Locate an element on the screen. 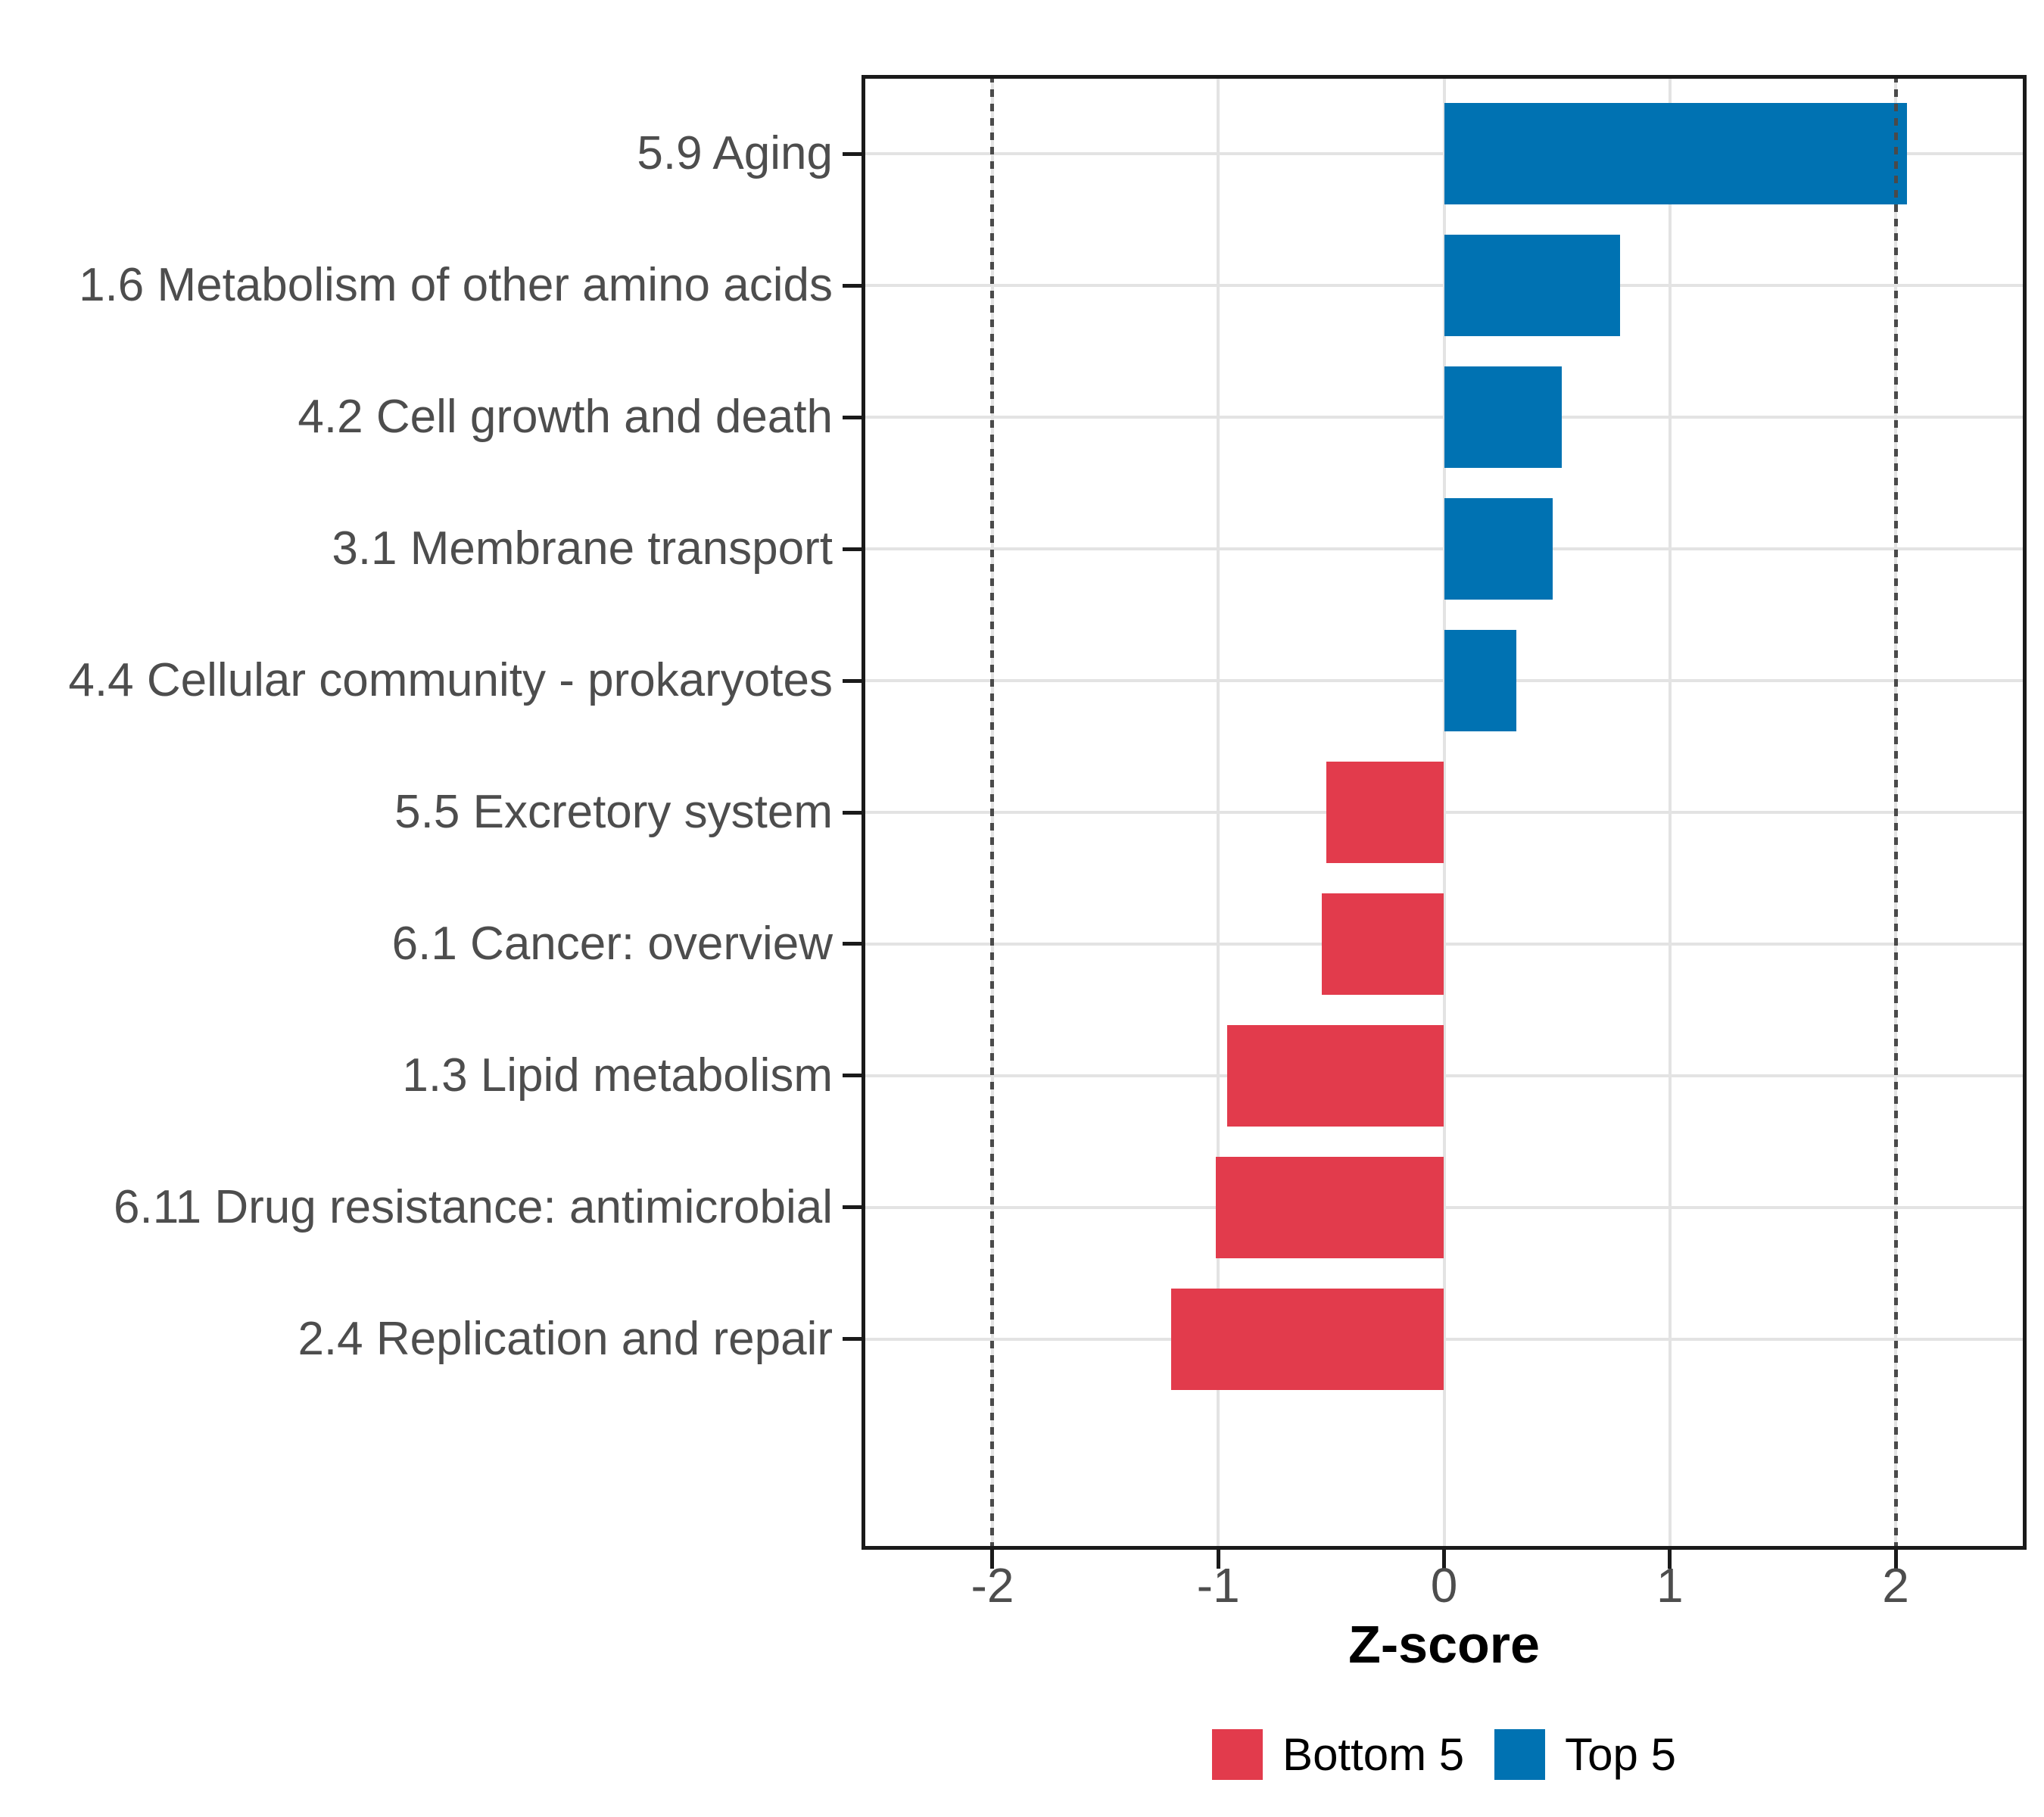 The image size is (2044, 1817). legend-item-bottom5: Bottom 5 is located at coordinates (1338, 1754).